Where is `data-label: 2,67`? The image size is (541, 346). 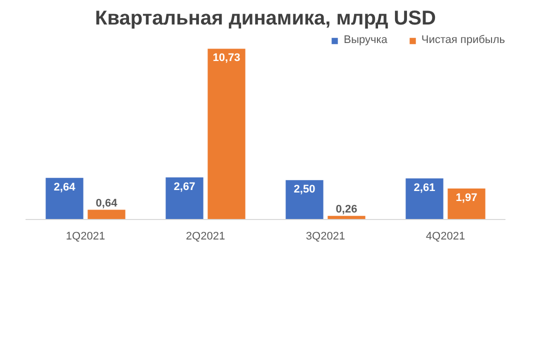
data-label: 2,67 is located at coordinates (185, 186).